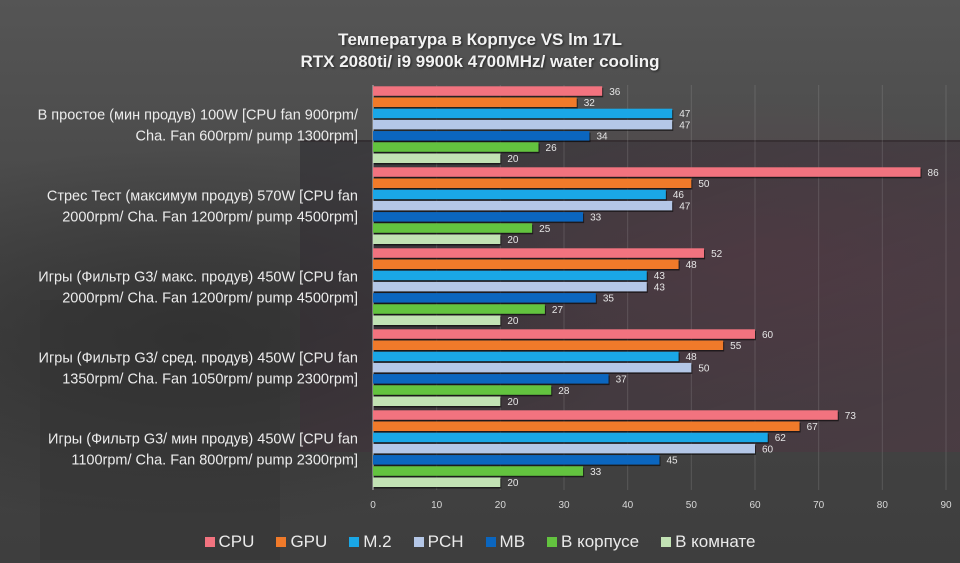 The width and height of the screenshot is (960, 563). I want to click on data-label: 27, so click(558, 310).